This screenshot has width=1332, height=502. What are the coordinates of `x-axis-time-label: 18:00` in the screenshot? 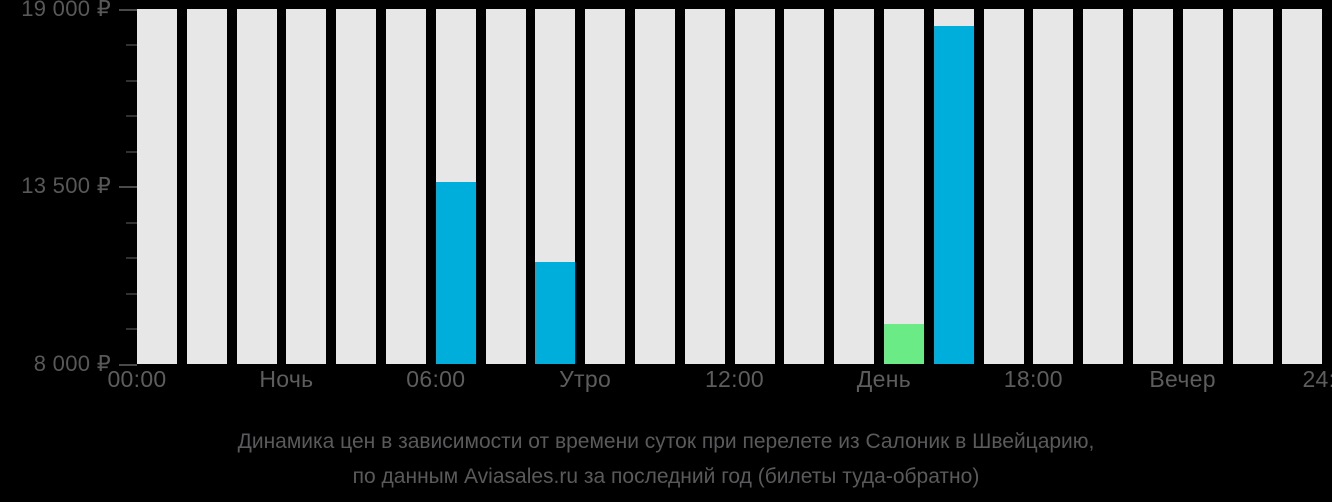 It's located at (1033, 379).